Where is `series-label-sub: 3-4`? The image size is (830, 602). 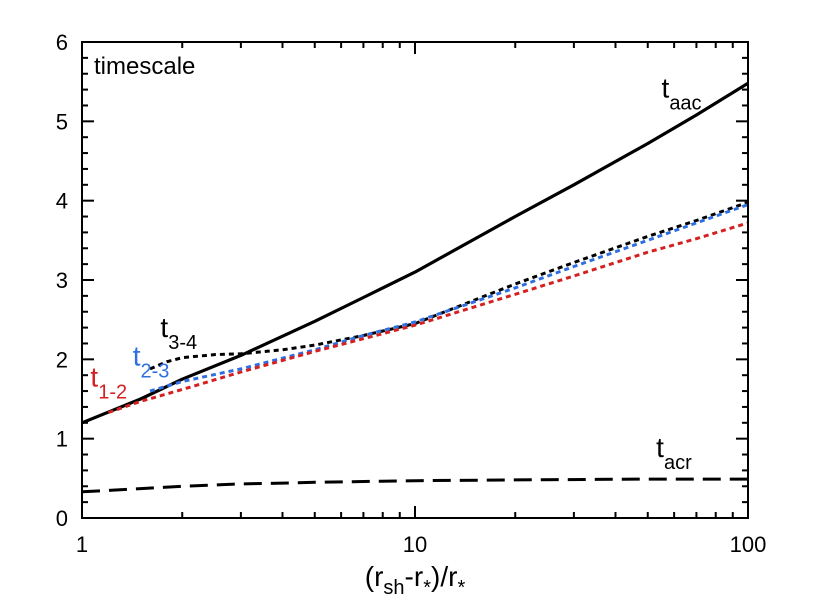
series-label-sub: 3-4 is located at coordinates (182, 343).